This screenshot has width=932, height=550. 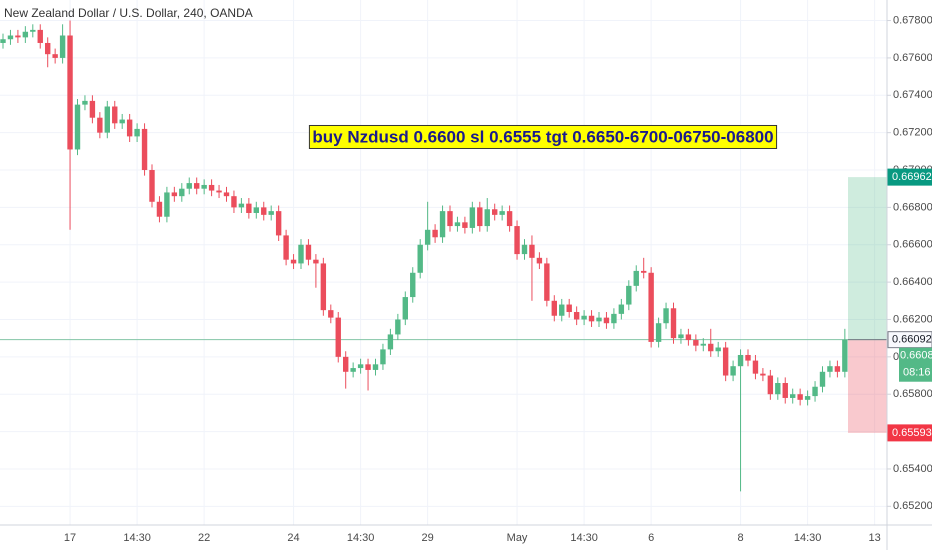 I want to click on target-label: 0.66962, so click(x=912, y=177).